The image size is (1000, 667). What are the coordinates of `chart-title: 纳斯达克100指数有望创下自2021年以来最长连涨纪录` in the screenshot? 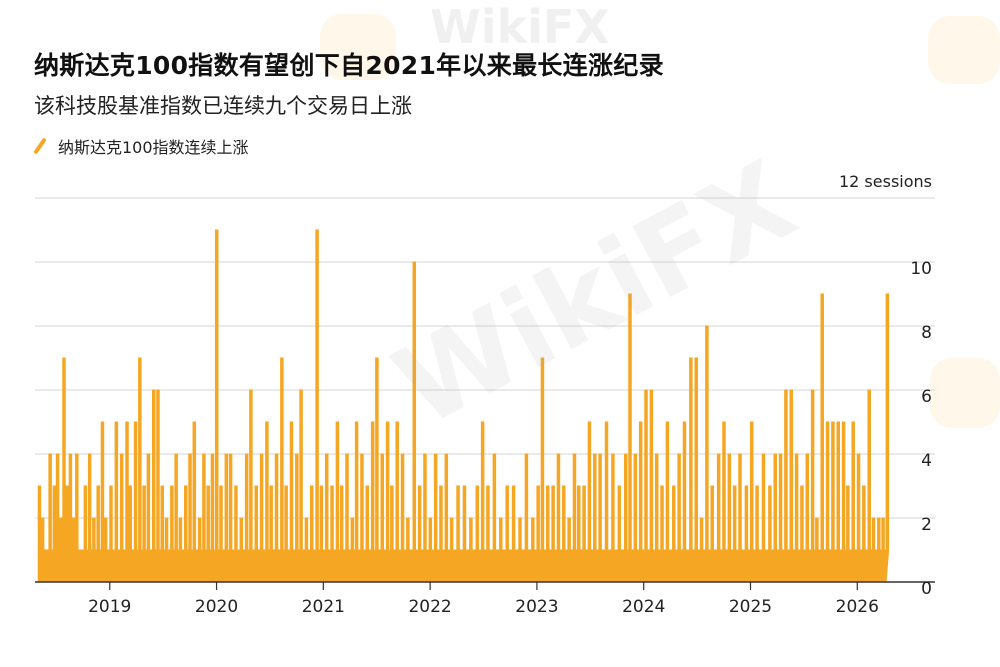 It's located at (349, 65).